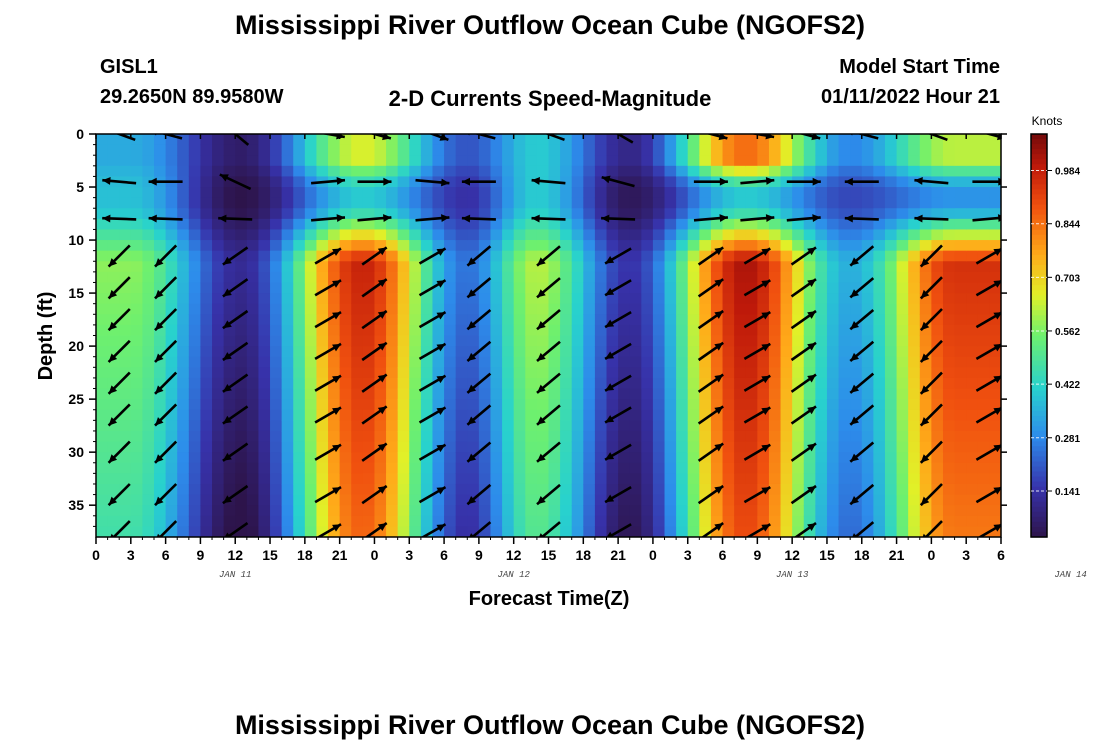 The width and height of the screenshot is (1100, 750). Describe the element at coordinates (1039, 335) in the screenshot. I see `colorbar-frame` at that location.